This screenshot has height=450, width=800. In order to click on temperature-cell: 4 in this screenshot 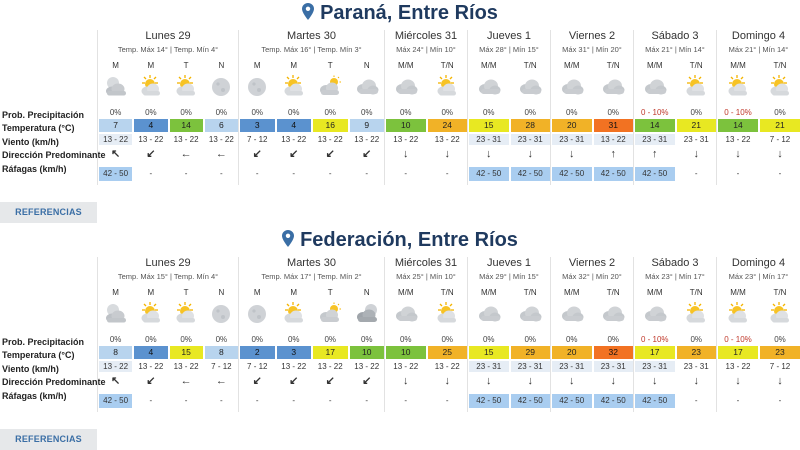, I will do `click(293, 125)`.